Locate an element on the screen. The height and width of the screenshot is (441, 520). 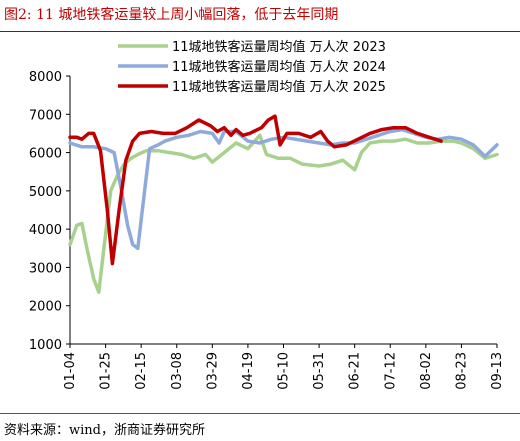
x-tick-label: 06-21 is located at coordinates (355, 371).